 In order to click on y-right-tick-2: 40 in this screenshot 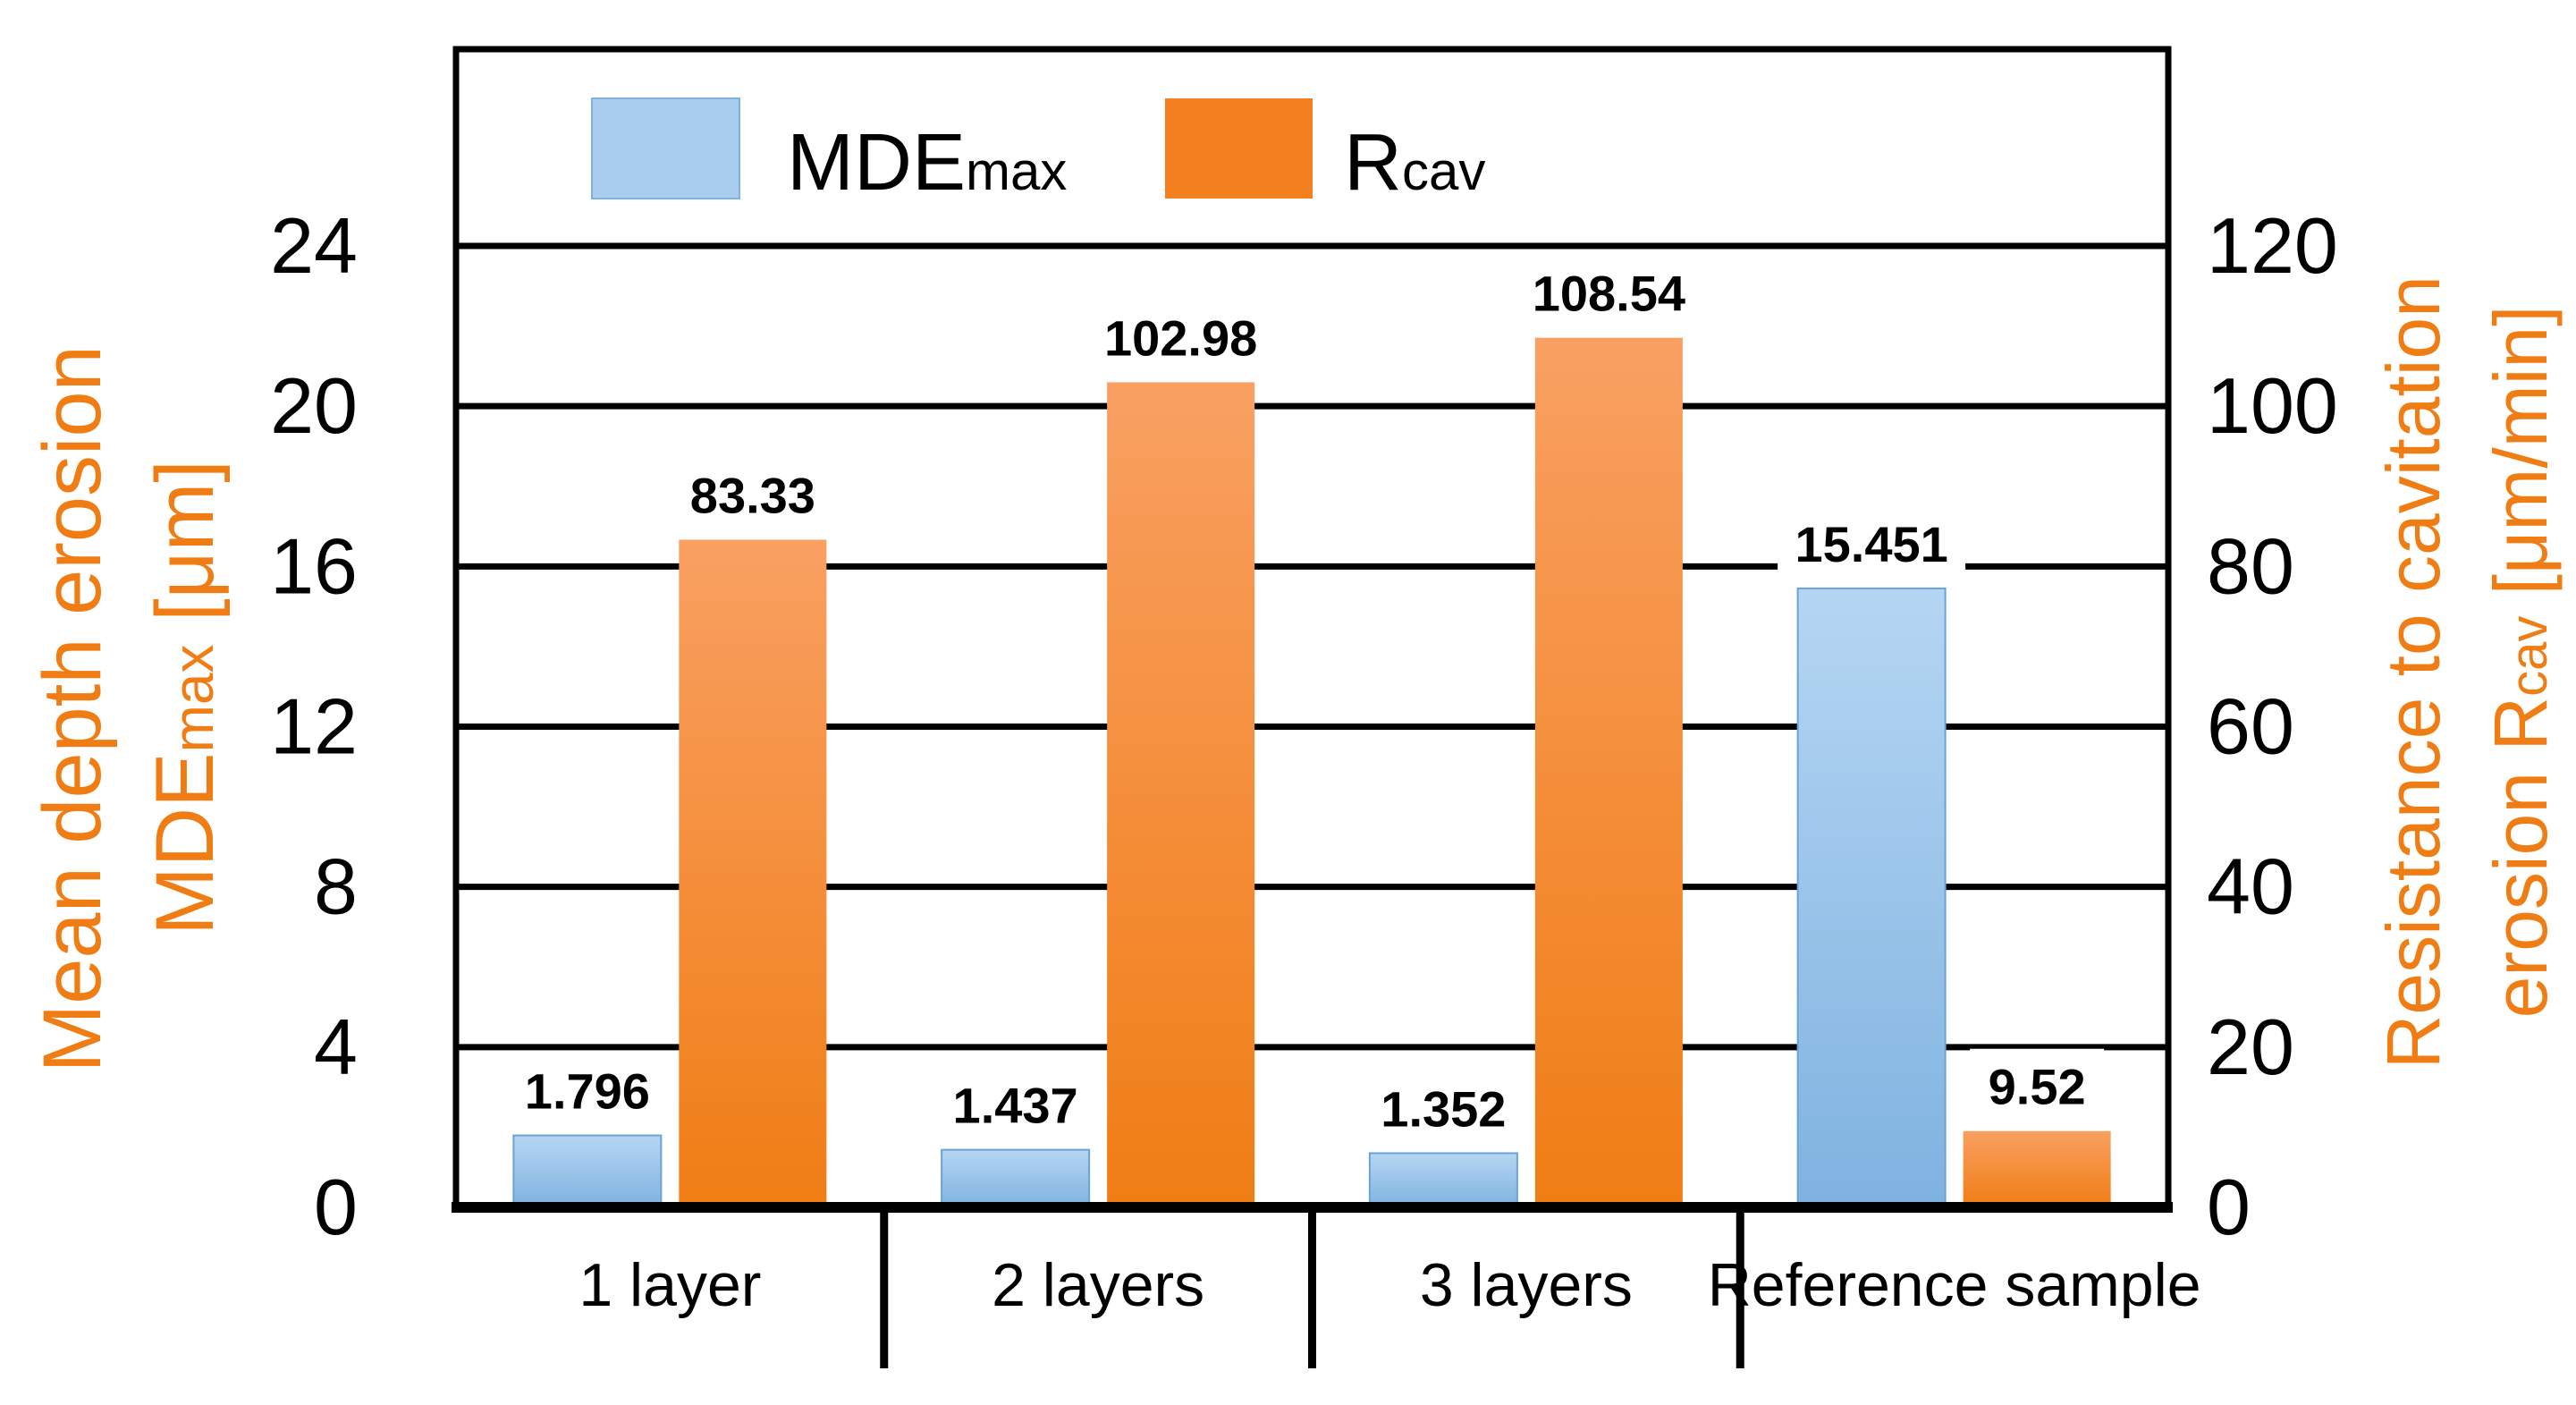, I will do `click(2250, 887)`.